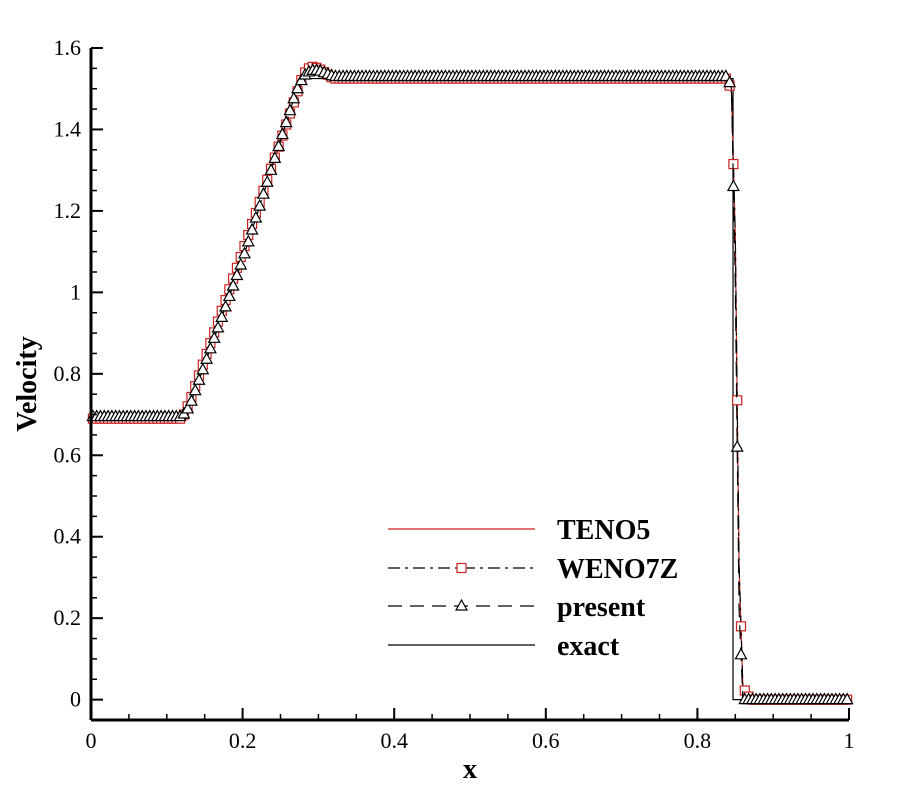 Image resolution: width=903 pixels, height=803 pixels. Describe the element at coordinates (698, 740) in the screenshot. I see `x-tick-label: 0.8` at that location.